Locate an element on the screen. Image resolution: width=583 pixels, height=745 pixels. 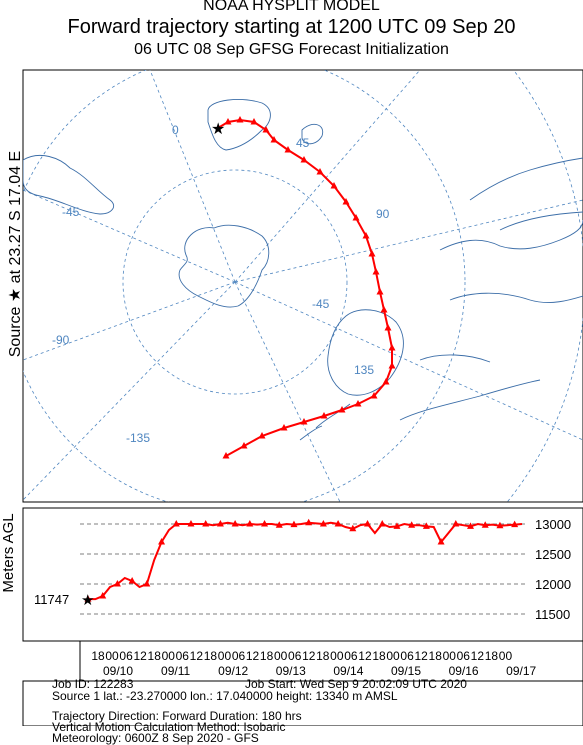
lat-circle-inner is located at coordinates (235, 282).